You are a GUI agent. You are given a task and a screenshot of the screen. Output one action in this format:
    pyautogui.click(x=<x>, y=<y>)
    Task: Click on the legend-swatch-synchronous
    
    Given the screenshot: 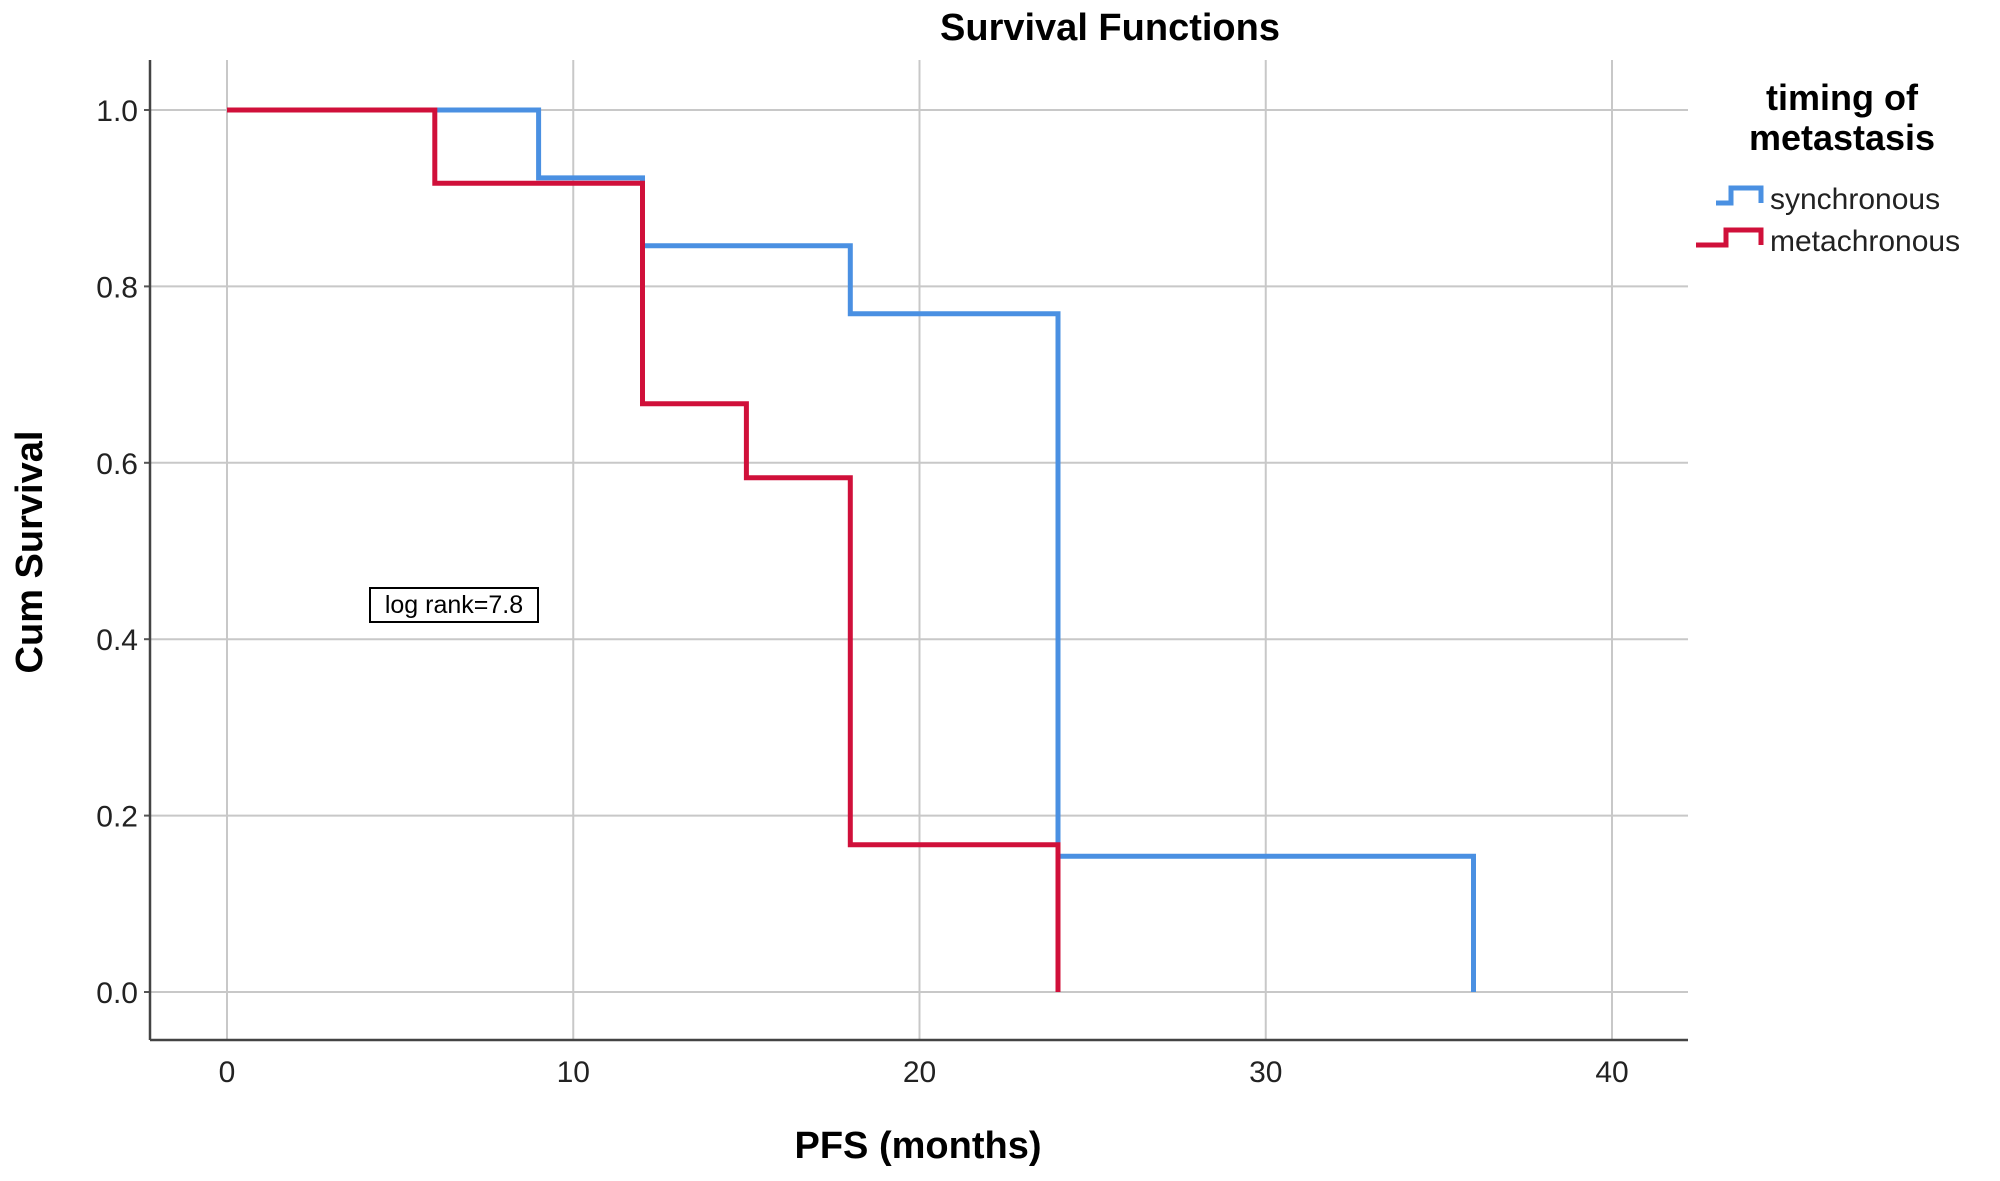 What is the action you would take?
    pyautogui.click(x=1740, y=195)
    